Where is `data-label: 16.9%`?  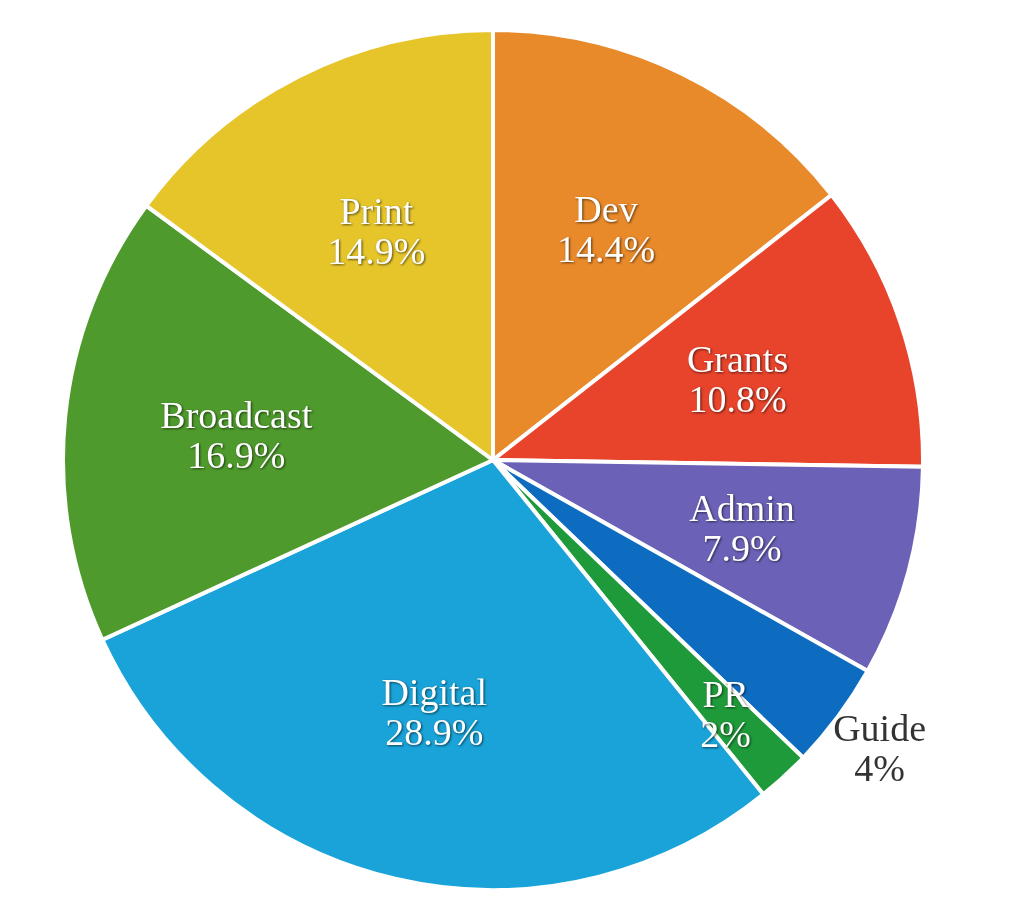 data-label: 16.9% is located at coordinates (236, 455).